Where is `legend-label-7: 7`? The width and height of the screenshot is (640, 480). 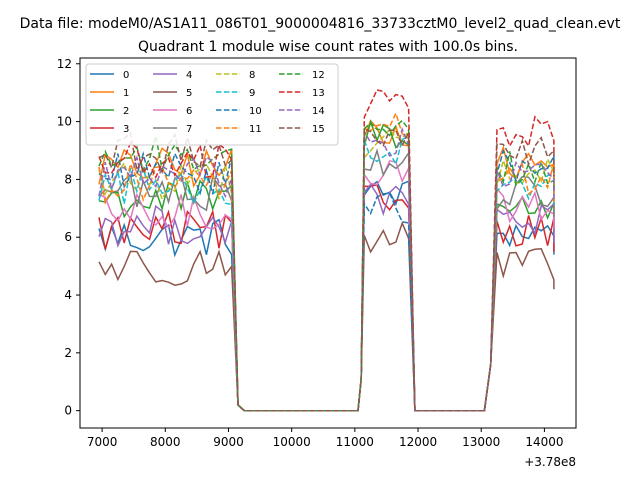 legend-label-7: 7 is located at coordinates (189, 129).